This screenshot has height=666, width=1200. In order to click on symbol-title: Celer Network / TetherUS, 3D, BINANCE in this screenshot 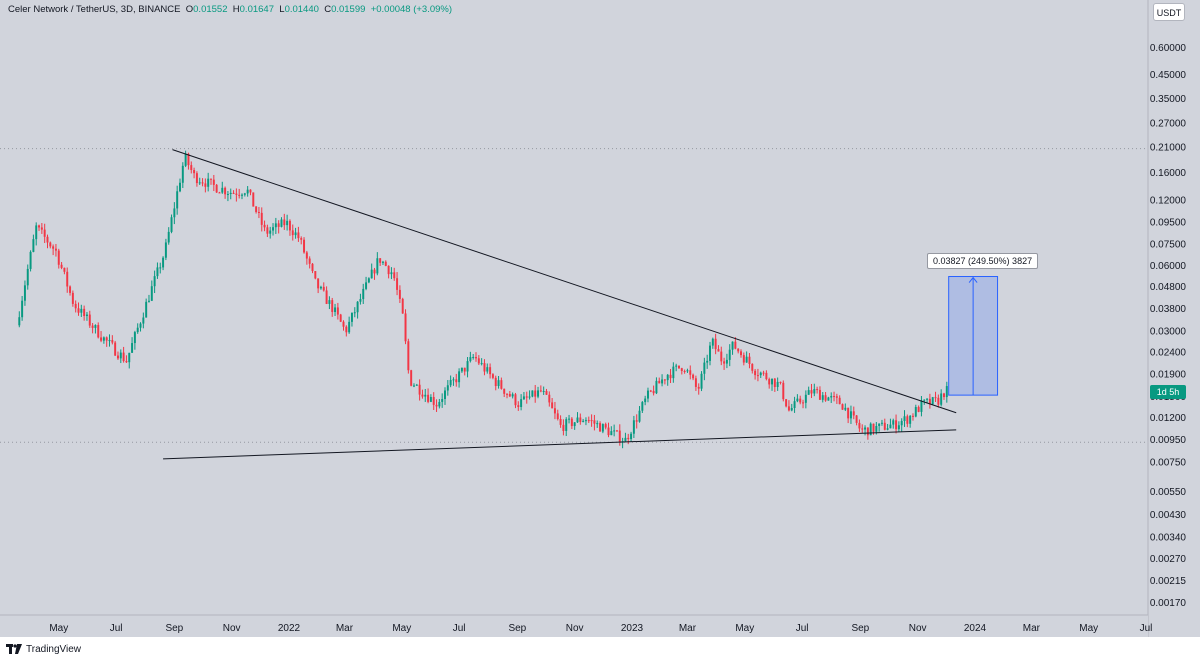, I will do `click(94, 9)`.